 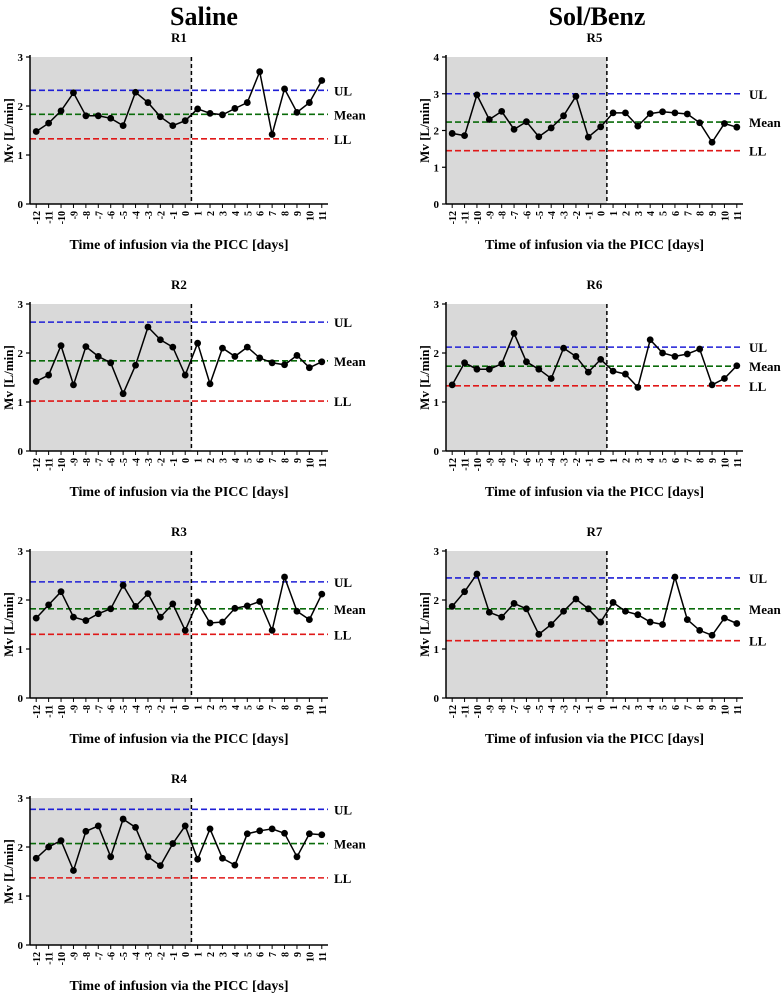 What do you see at coordinates (223, 707) in the screenshot?
I see `r3-x-tick-label: 3` at bounding box center [223, 707].